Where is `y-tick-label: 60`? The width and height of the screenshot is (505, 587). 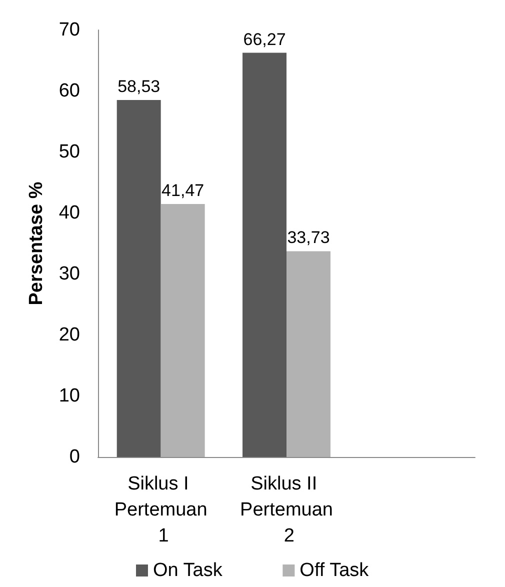
y-tick-label: 60 is located at coordinates (69, 91).